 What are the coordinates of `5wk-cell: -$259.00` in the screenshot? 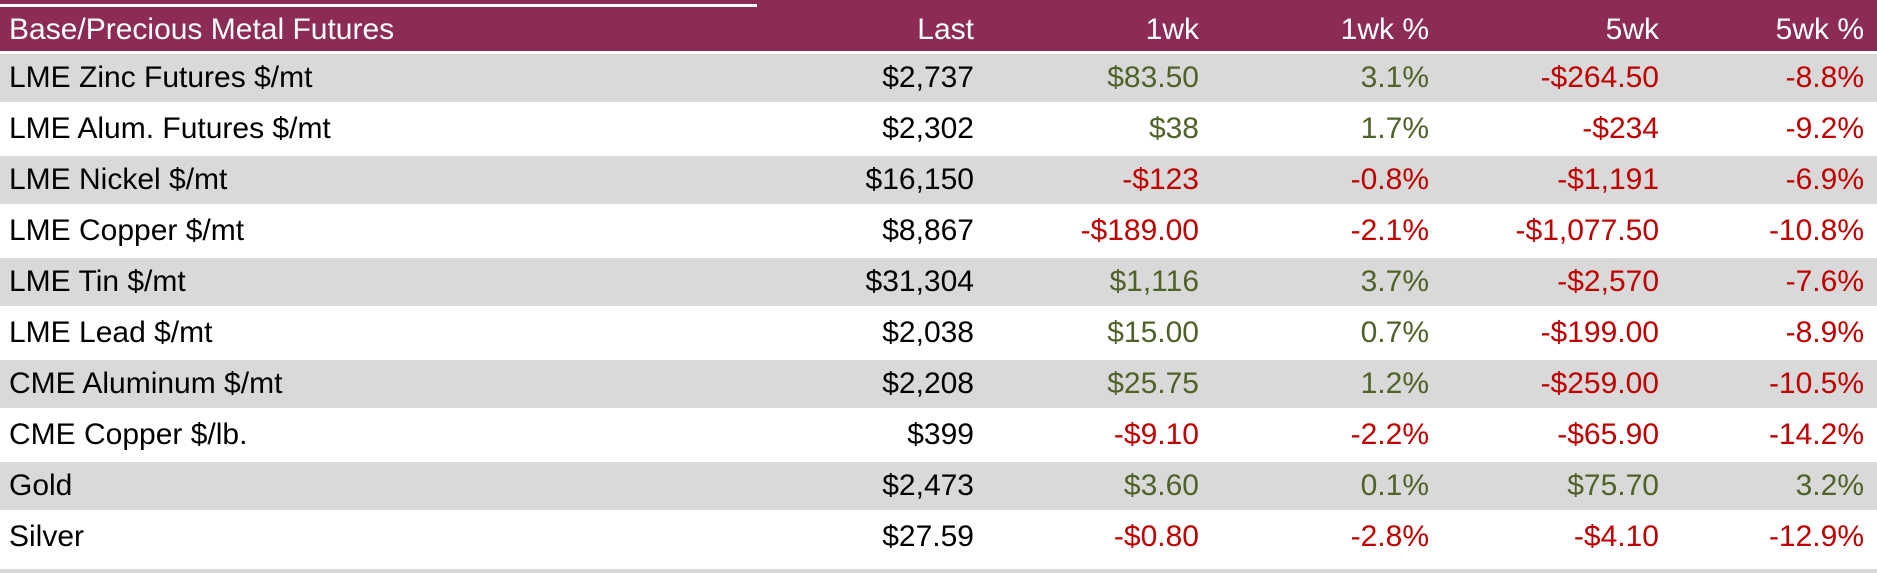 It's located at (1599, 383).